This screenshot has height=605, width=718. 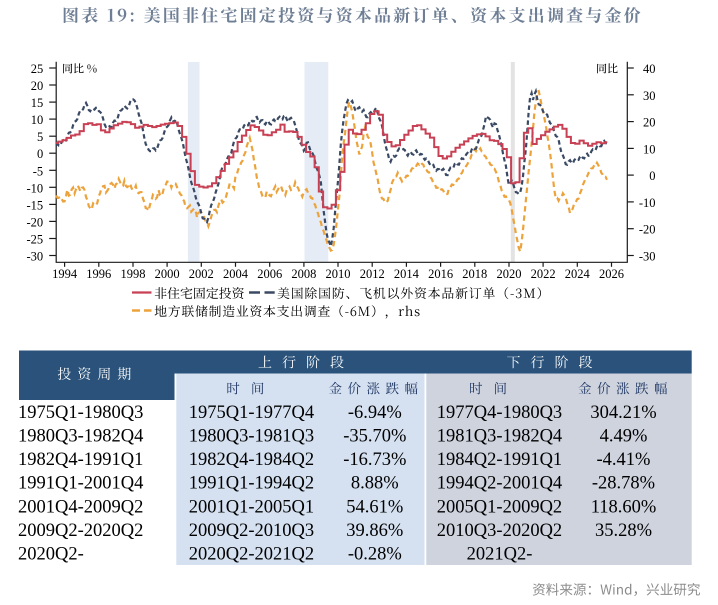 I want to click on svg-text: -5, so click(x=38, y=171).